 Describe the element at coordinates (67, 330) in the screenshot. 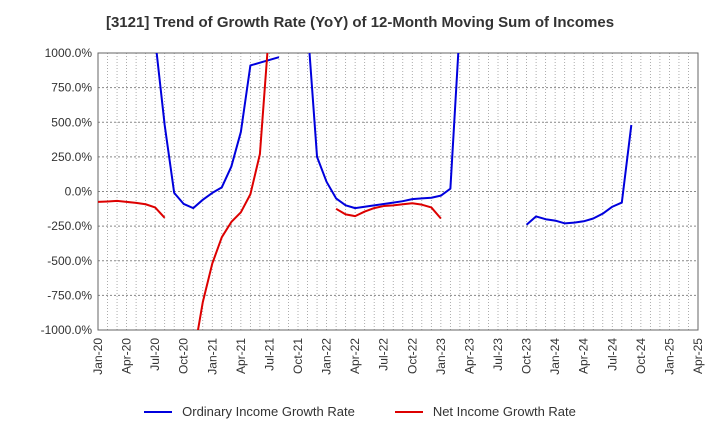

I see `y-tick-label: -1000.0%` at that location.